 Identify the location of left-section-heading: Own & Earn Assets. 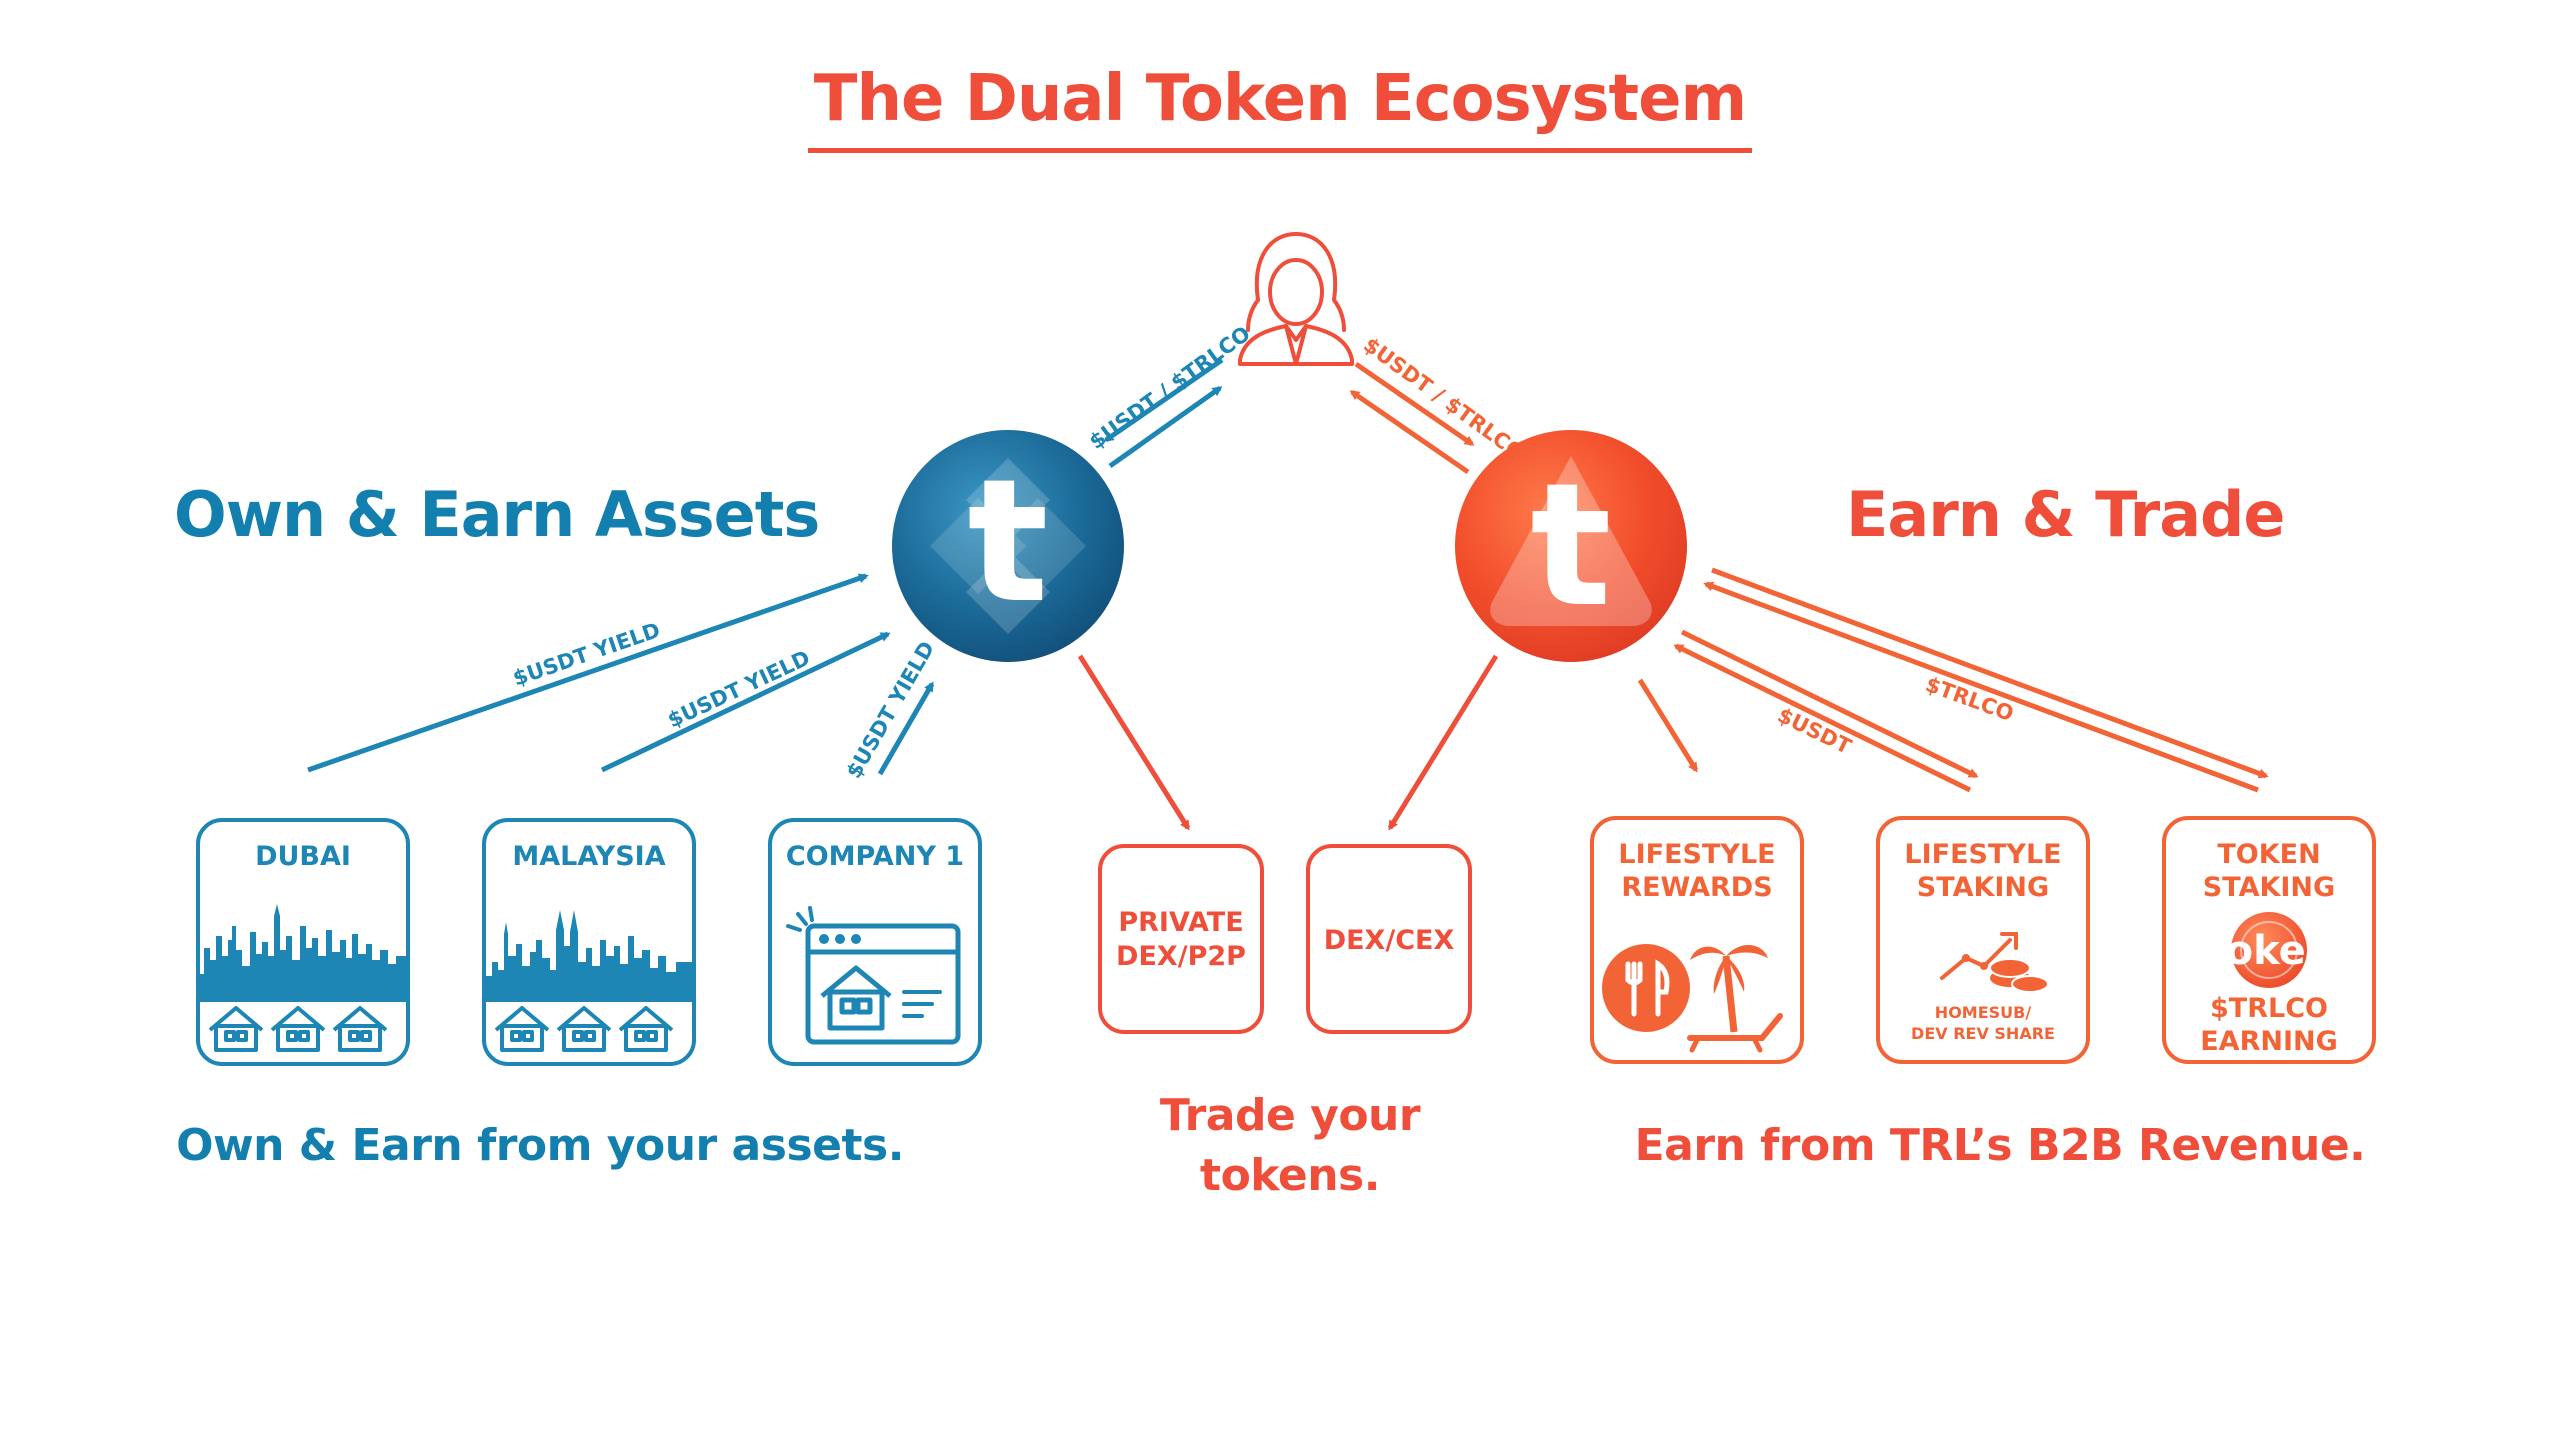
(497, 514).